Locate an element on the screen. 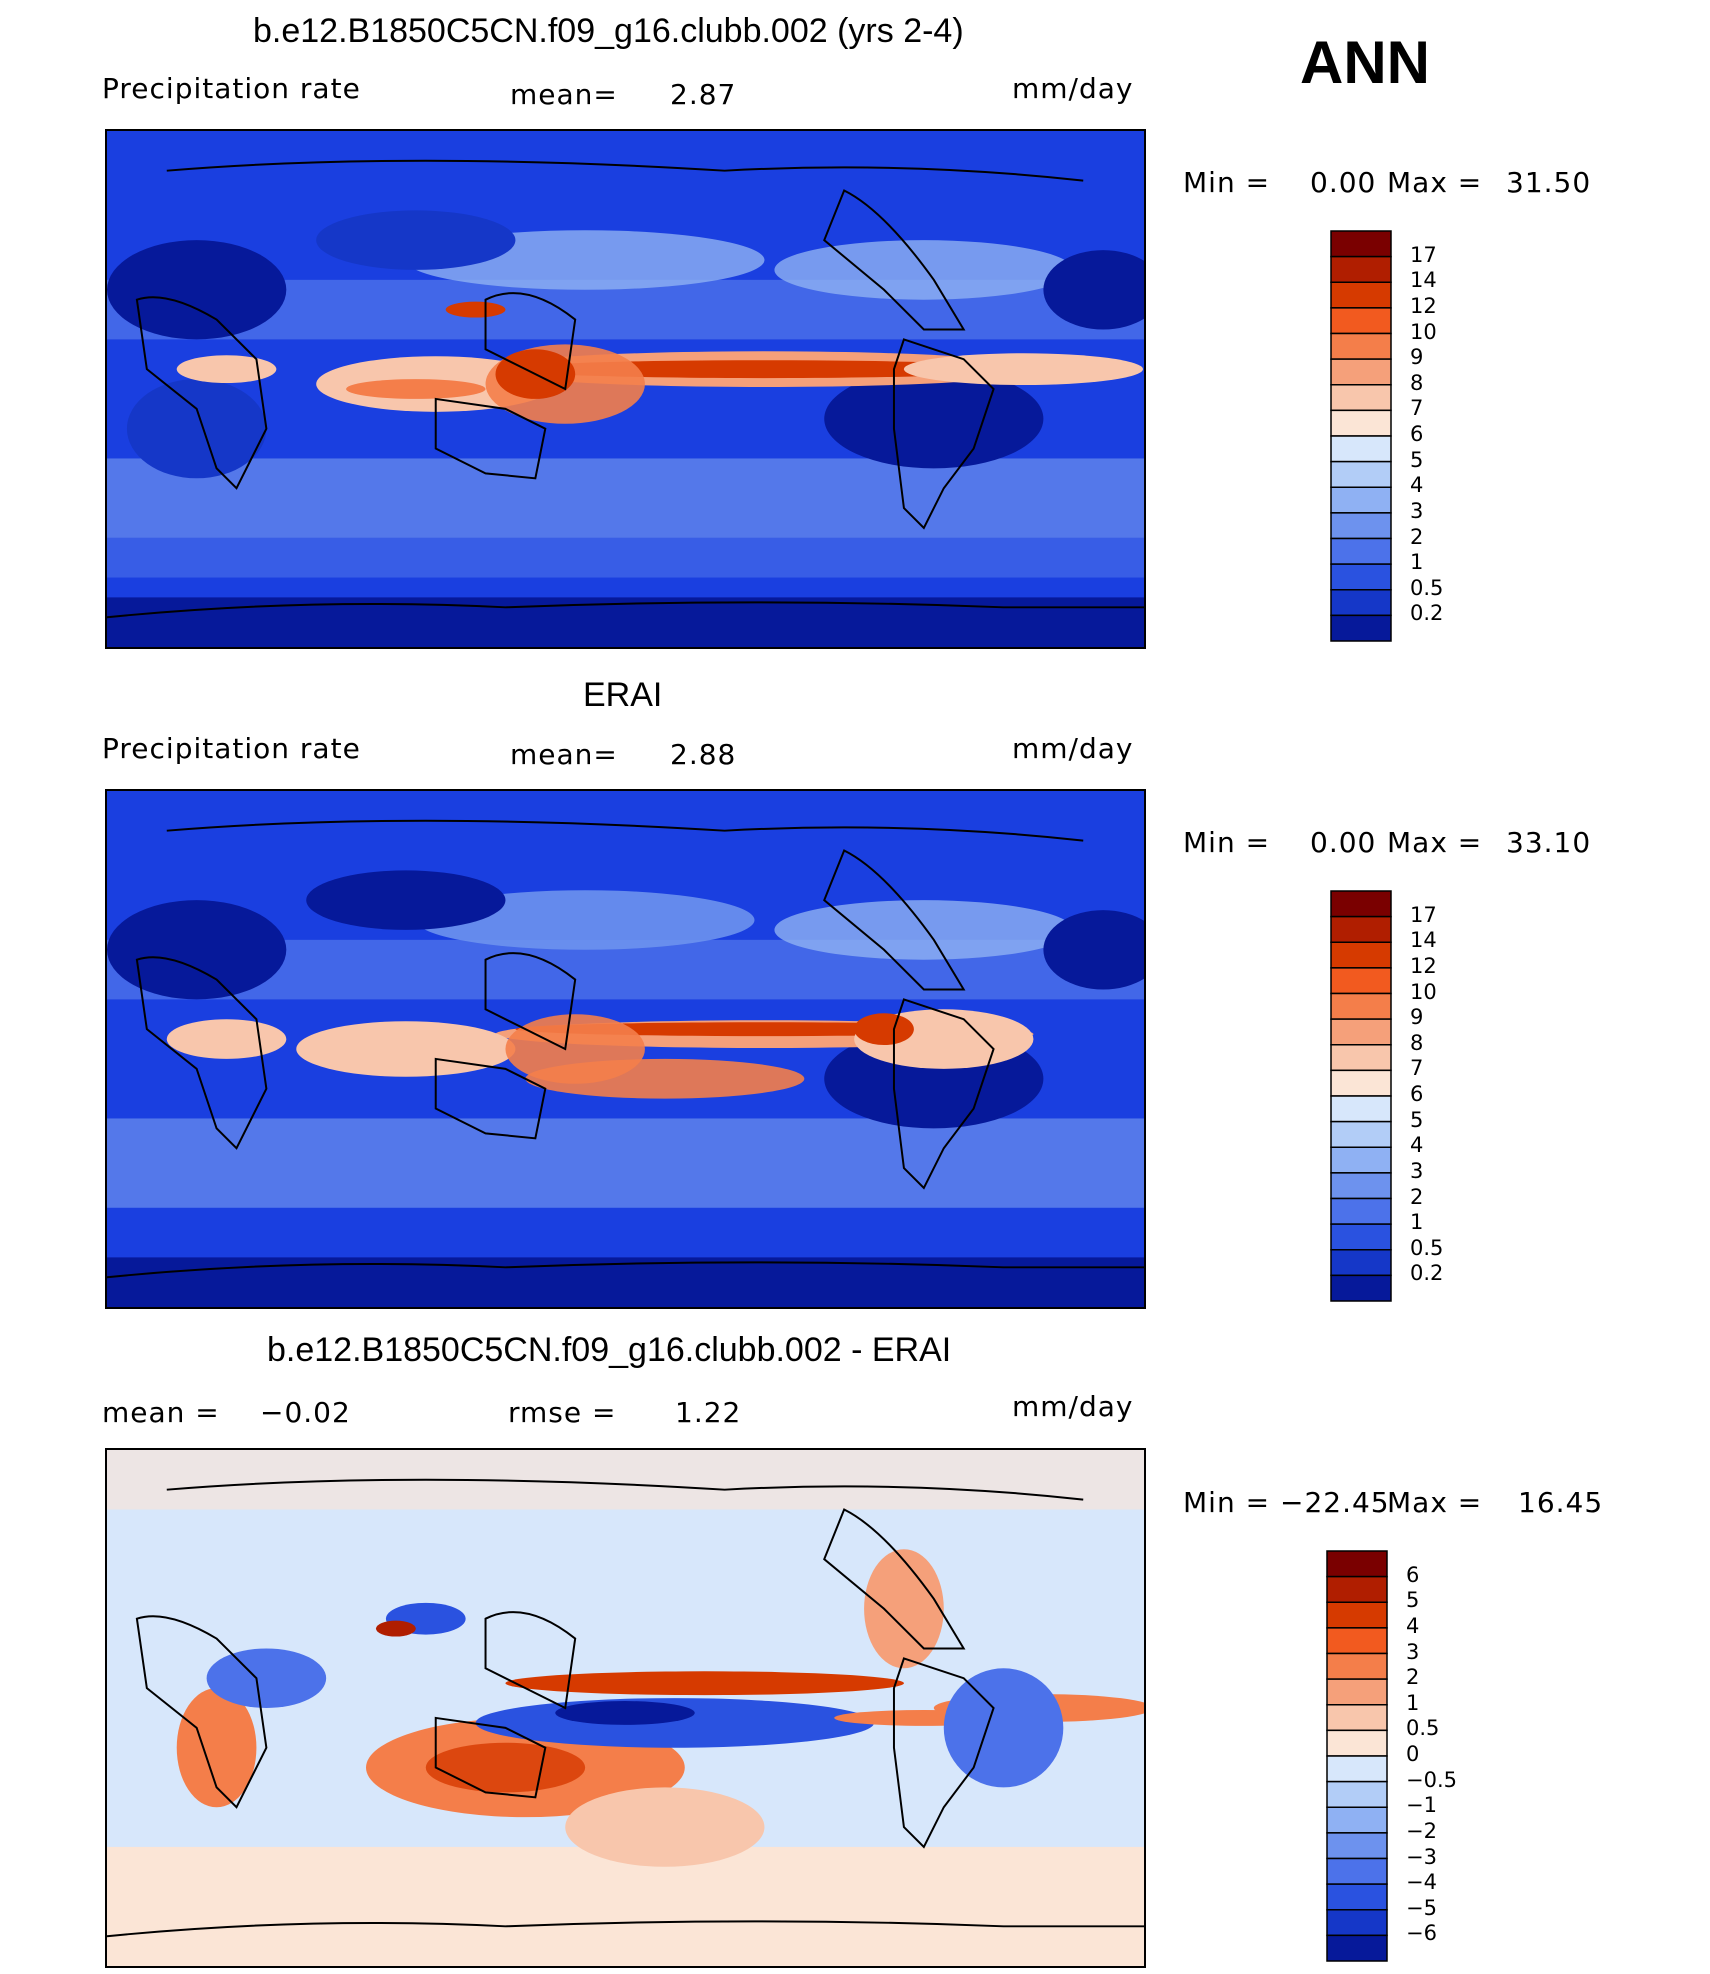 The image size is (1710, 1974). panel-diff-mean-value: −0.02 is located at coordinates (305, 1412).